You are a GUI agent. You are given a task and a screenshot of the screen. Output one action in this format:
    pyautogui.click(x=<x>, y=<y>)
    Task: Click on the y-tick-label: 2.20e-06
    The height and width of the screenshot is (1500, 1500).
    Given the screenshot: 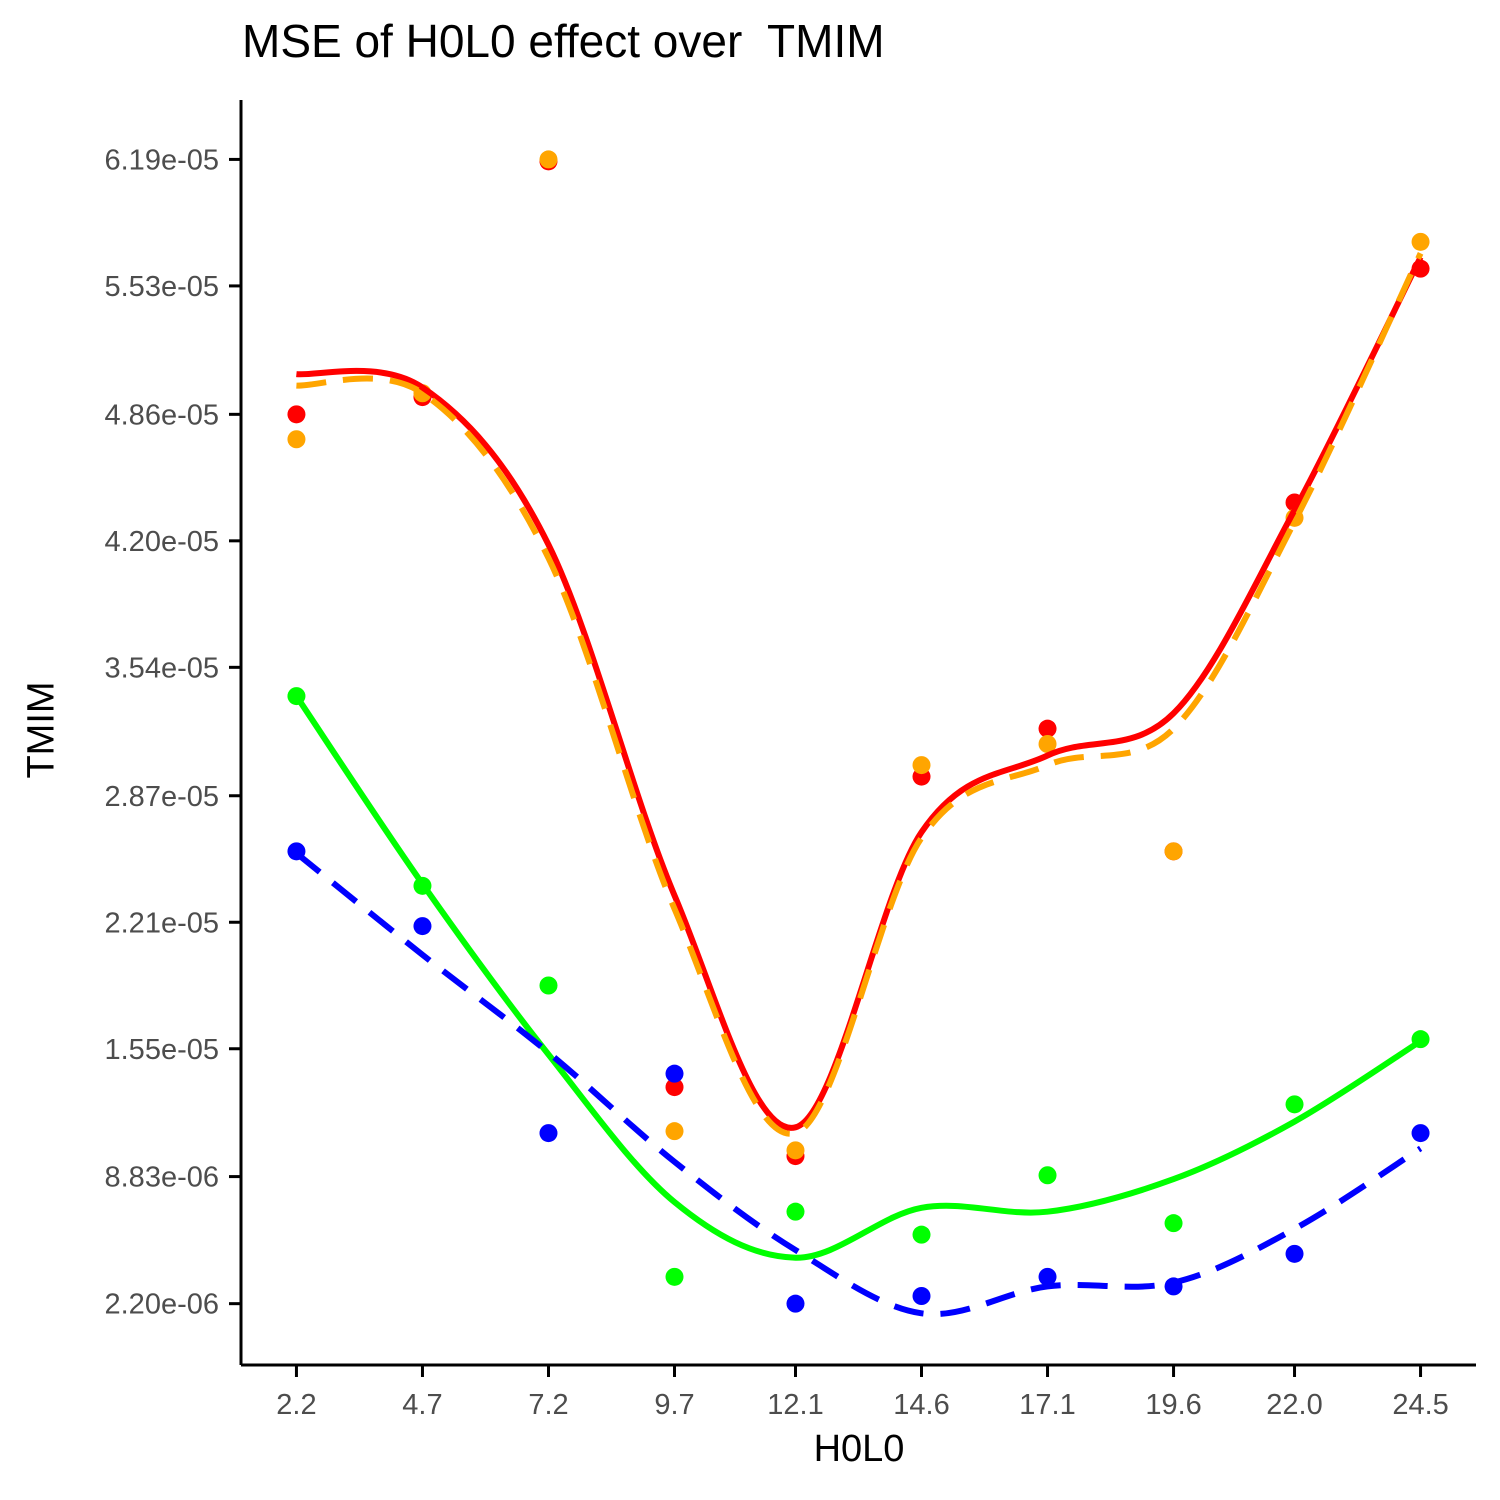 What is the action you would take?
    pyautogui.click(x=162, y=1305)
    